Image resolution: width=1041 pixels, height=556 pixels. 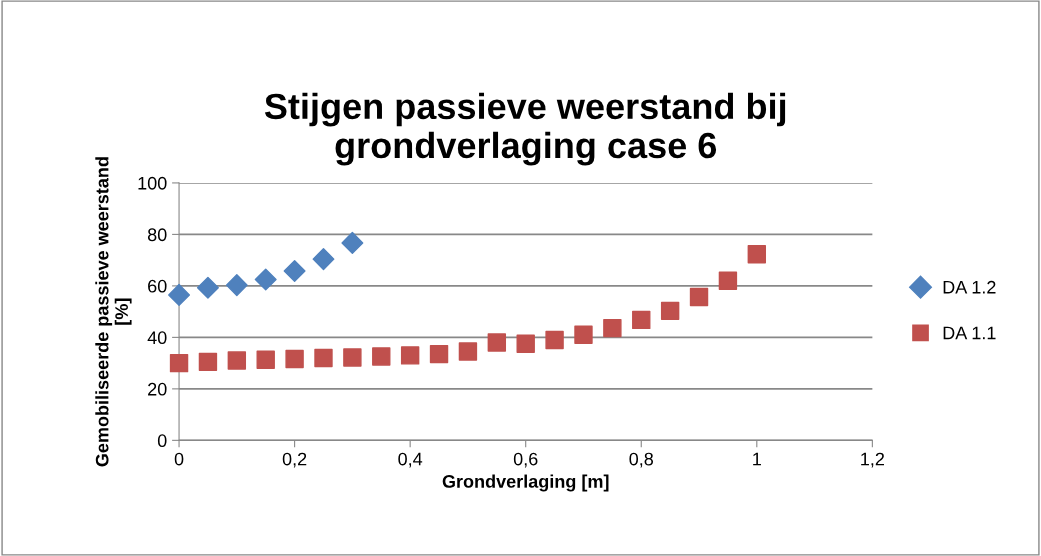 What do you see at coordinates (152, 183) in the screenshot?
I see `y-tick-label: 100` at bounding box center [152, 183].